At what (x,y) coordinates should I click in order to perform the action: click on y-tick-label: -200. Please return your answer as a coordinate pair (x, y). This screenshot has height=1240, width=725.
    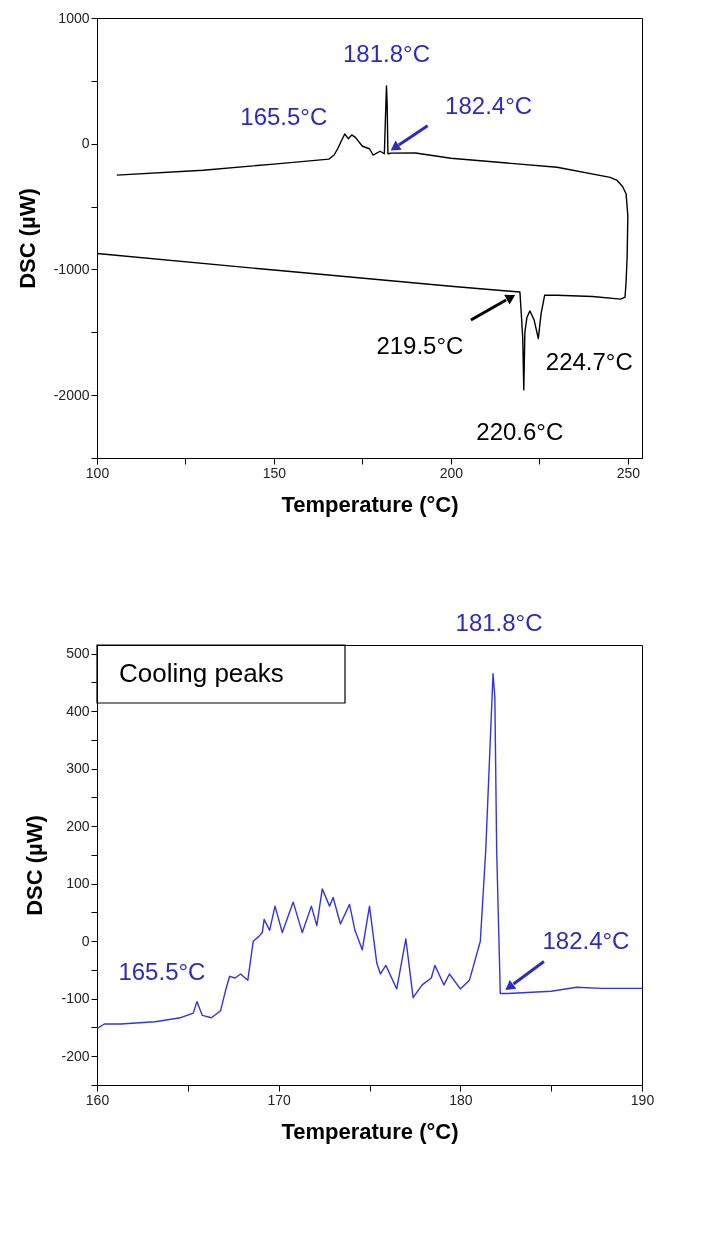
    Looking at the image, I should click on (75, 1055).